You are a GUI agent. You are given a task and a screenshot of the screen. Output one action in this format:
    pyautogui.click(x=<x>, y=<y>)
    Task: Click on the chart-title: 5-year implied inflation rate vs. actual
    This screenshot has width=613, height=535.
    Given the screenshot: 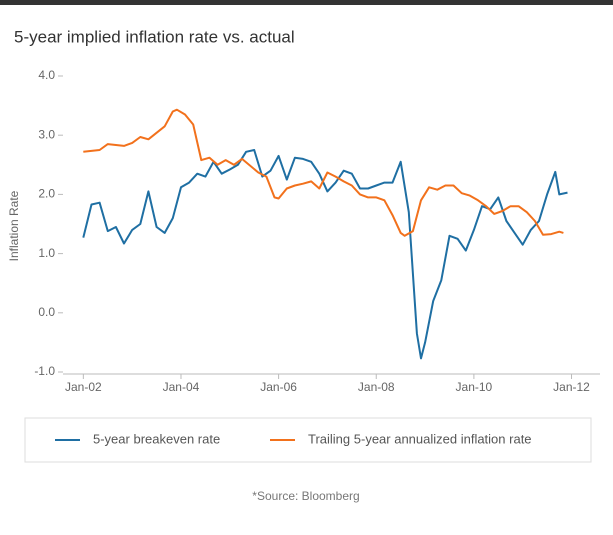 What is the action you would take?
    pyautogui.click(x=154, y=36)
    